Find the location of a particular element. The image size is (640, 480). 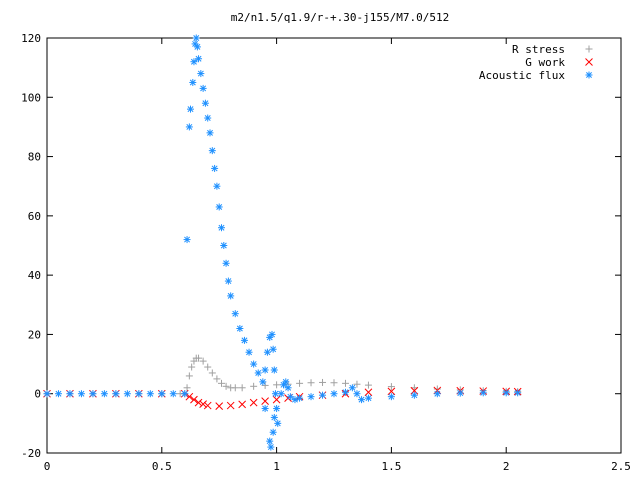

y-tick-label: 0 is located at coordinates (37, 394).